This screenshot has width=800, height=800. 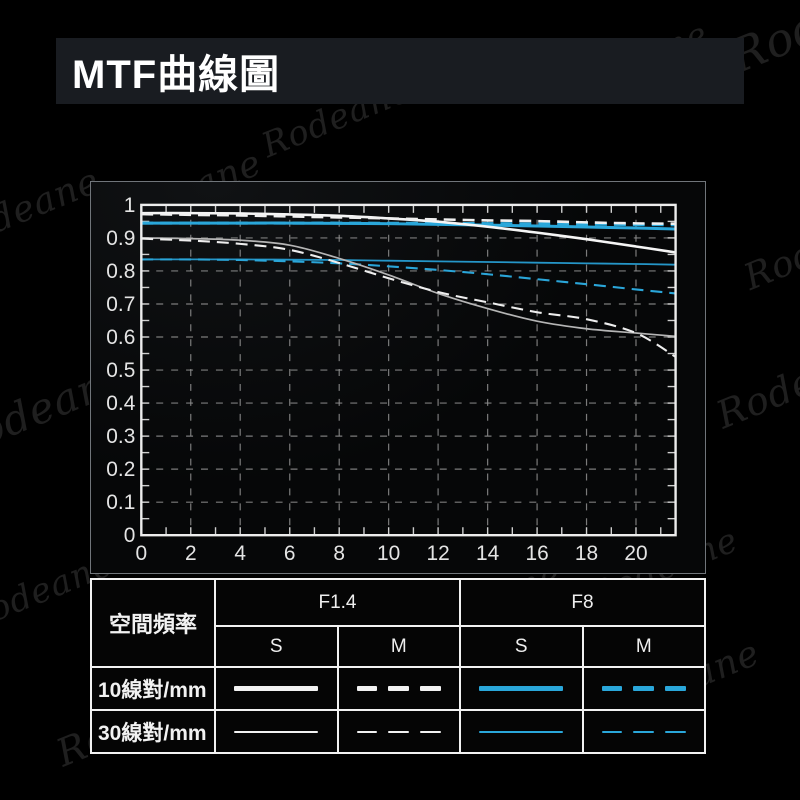 I want to click on x-axis-label: 6, so click(x=290, y=553).